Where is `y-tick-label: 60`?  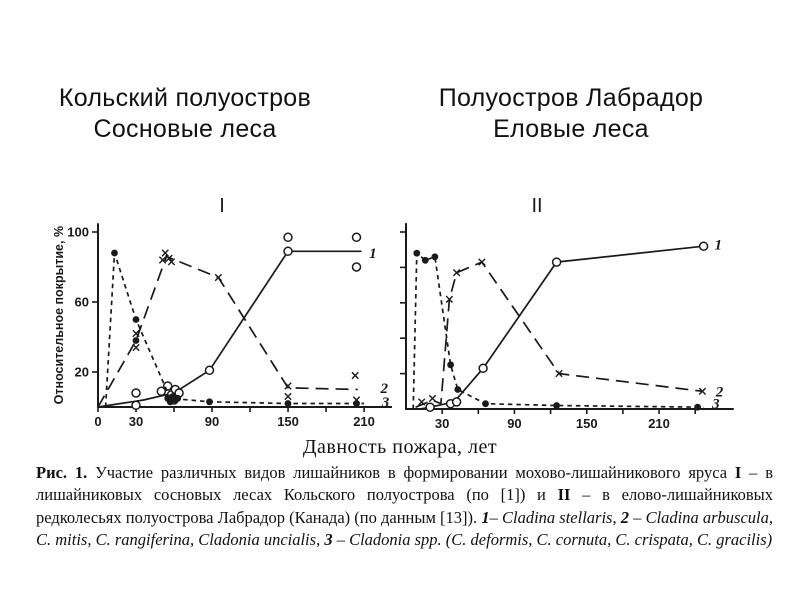 y-tick-label: 60 is located at coordinates (82, 302).